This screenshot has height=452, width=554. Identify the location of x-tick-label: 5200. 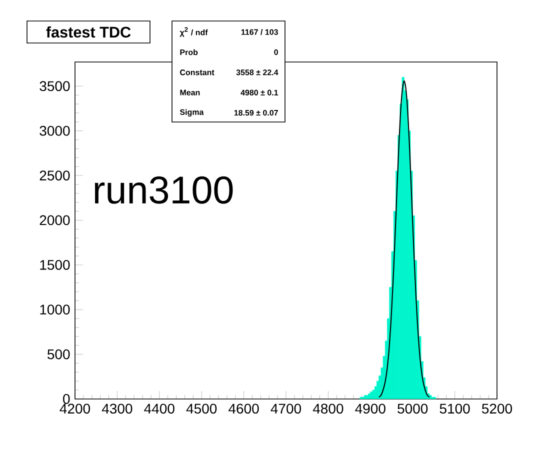
(497, 409).